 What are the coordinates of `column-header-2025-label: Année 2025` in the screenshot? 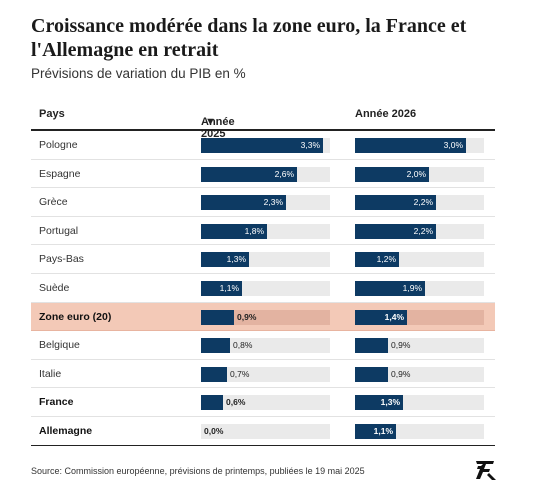 It's located at (218, 128).